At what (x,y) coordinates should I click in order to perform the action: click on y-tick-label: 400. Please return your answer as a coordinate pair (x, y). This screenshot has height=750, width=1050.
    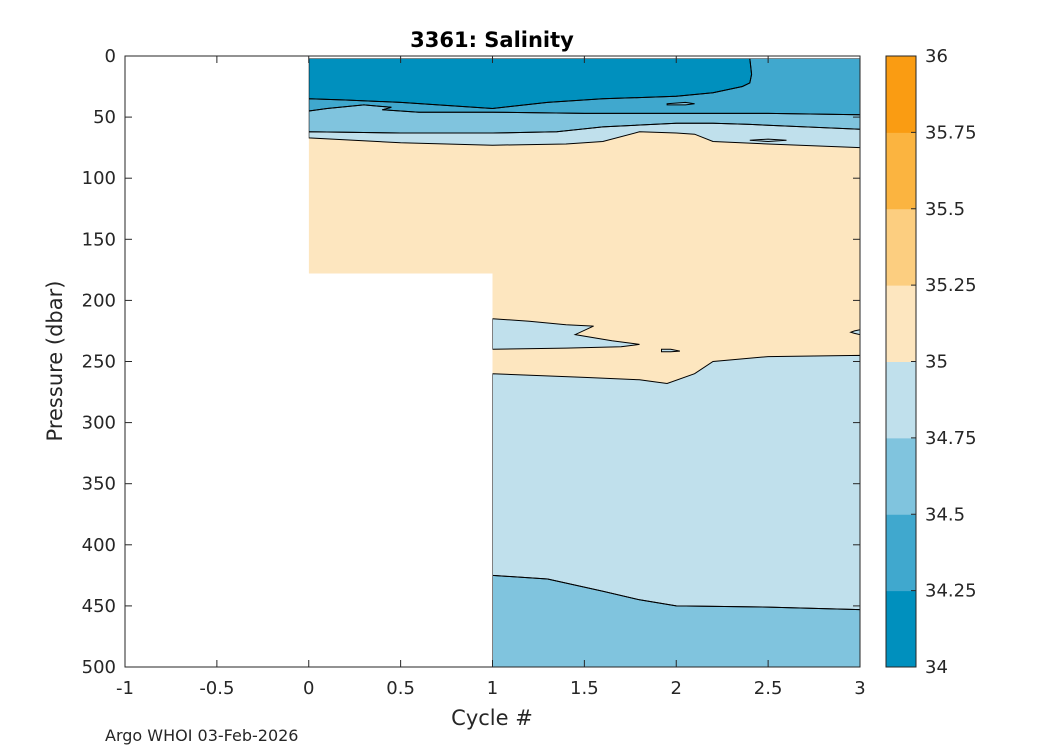
    Looking at the image, I should click on (99, 545).